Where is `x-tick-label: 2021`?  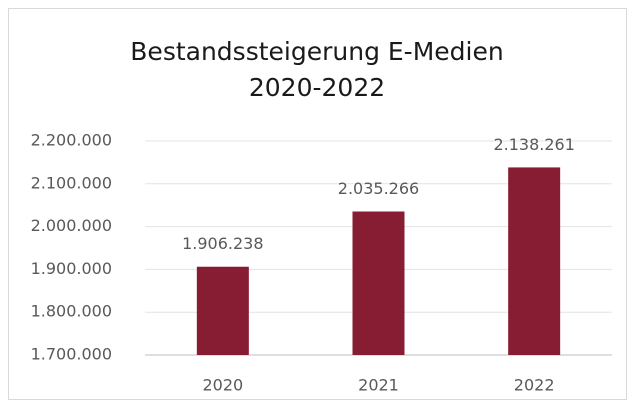
x-tick-label: 2021 is located at coordinates (378, 385).